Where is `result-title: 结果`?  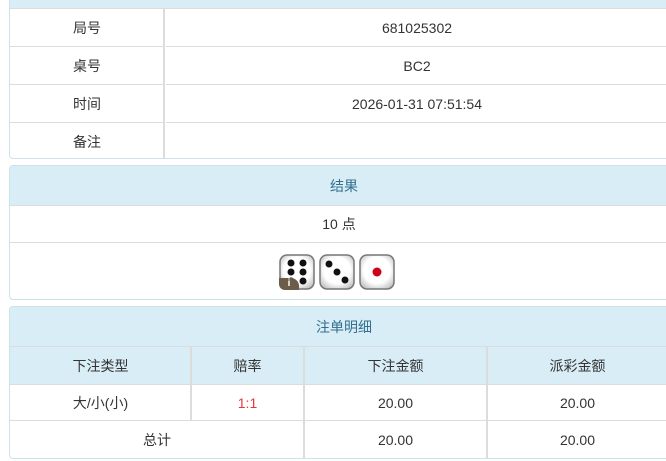 result-title: 结果 is located at coordinates (338, 186).